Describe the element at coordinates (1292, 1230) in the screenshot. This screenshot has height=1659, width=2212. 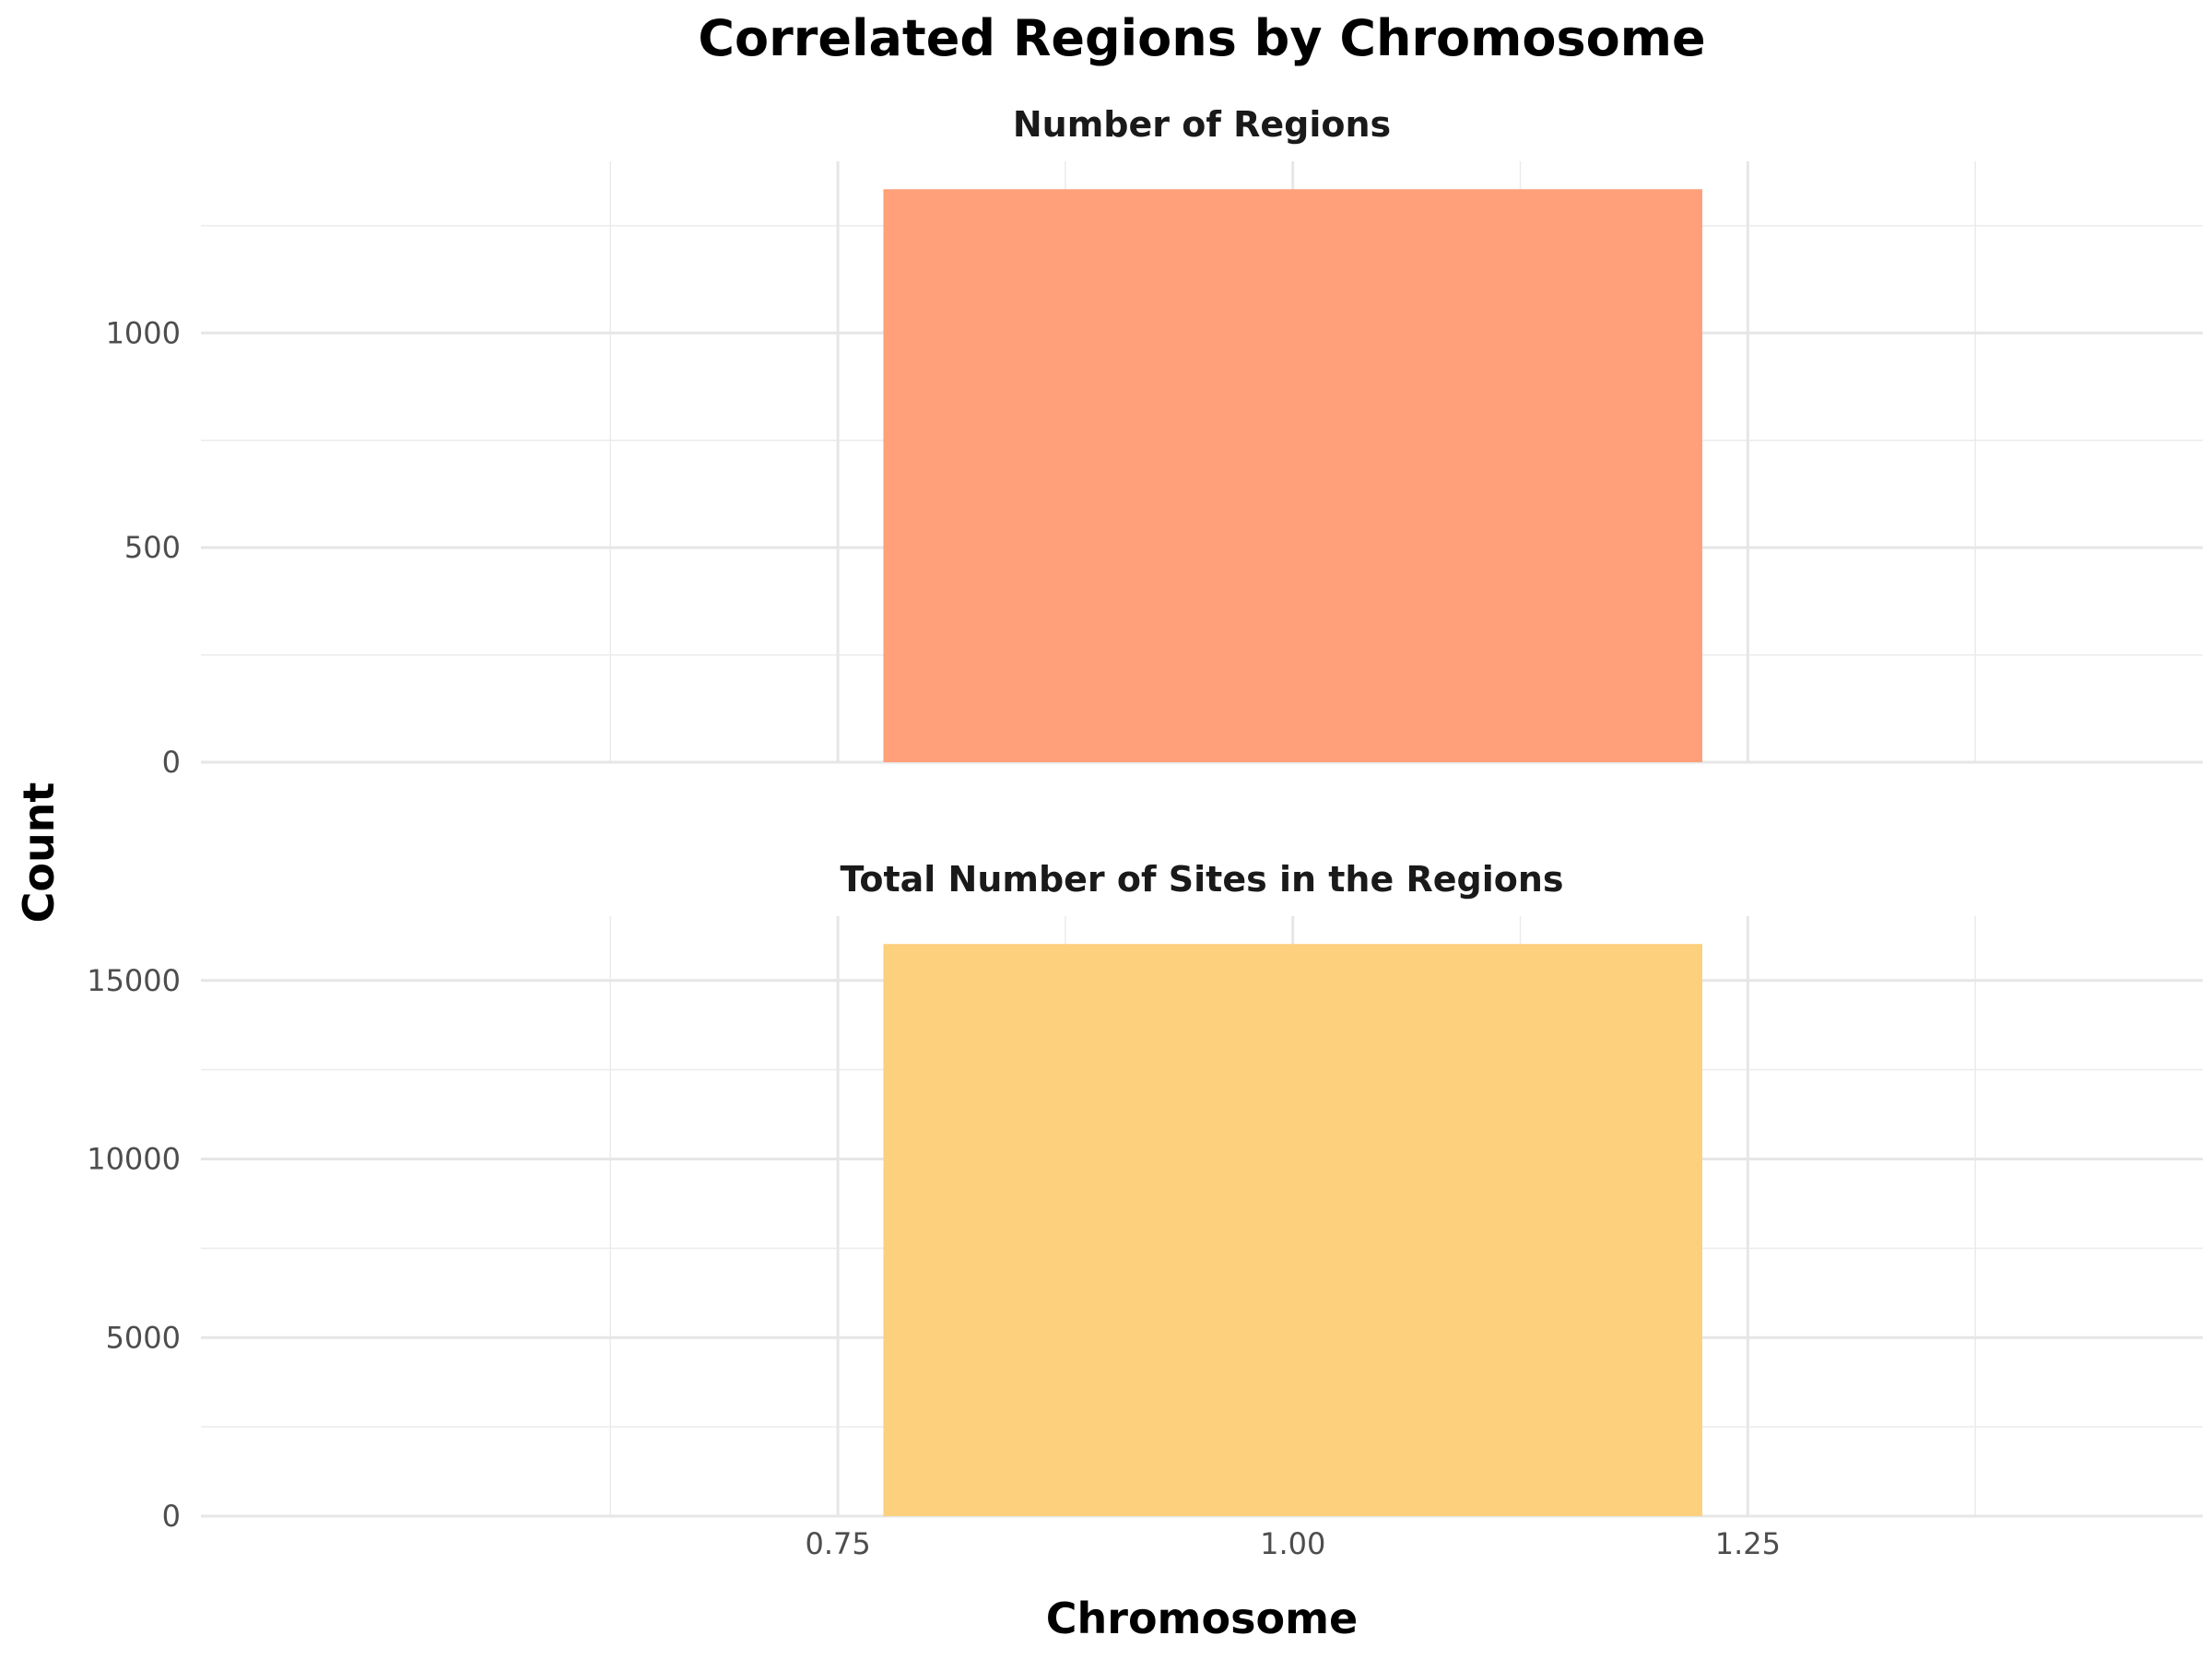
I see `bar-sites` at that location.